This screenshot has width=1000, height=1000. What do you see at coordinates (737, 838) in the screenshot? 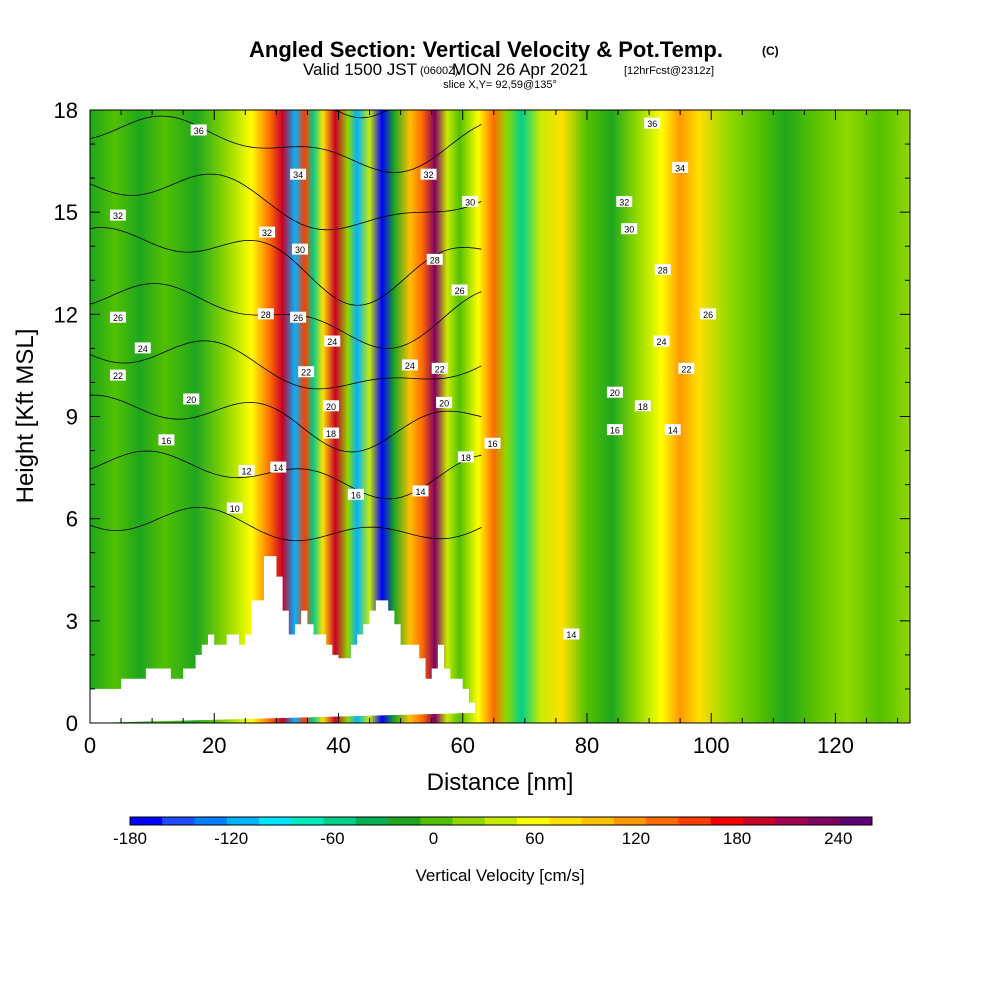
I see `colorbar-tick-label: 180` at bounding box center [737, 838].